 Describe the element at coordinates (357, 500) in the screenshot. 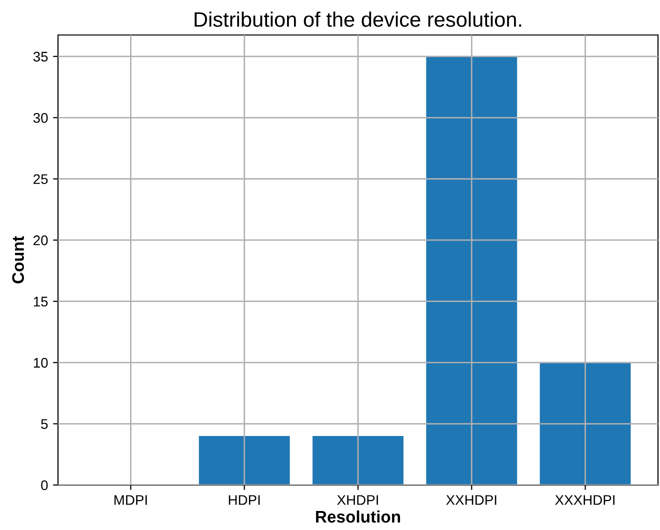

I see `x-tick-label: XHDPI` at that location.